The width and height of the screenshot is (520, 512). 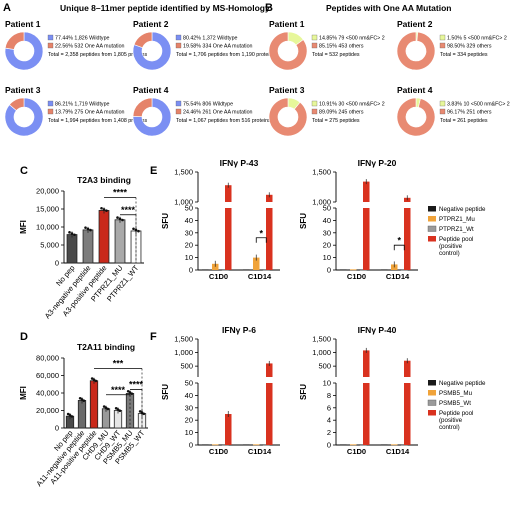 What do you see at coordinates (90, 113) in the screenshot?
I see `legend-entry: 13.79% 275 One AA mutation` at bounding box center [90, 113].